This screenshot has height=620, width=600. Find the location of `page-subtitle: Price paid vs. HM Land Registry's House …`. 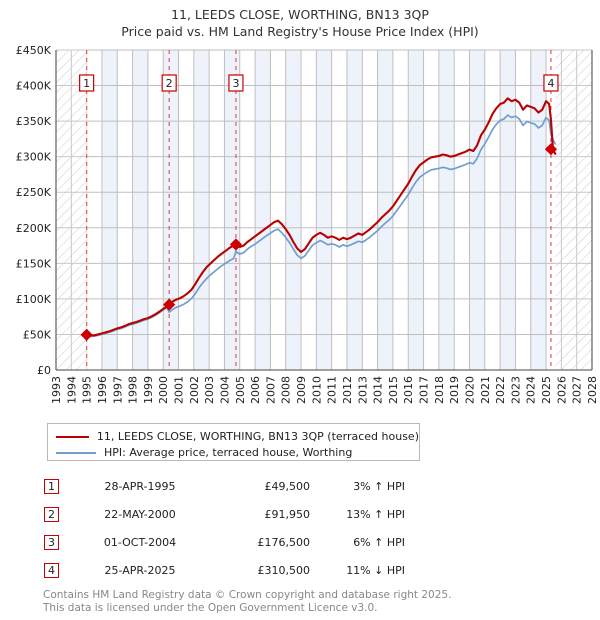

page-subtitle: Price paid vs. HM Land Registry's House … is located at coordinates (300, 31).